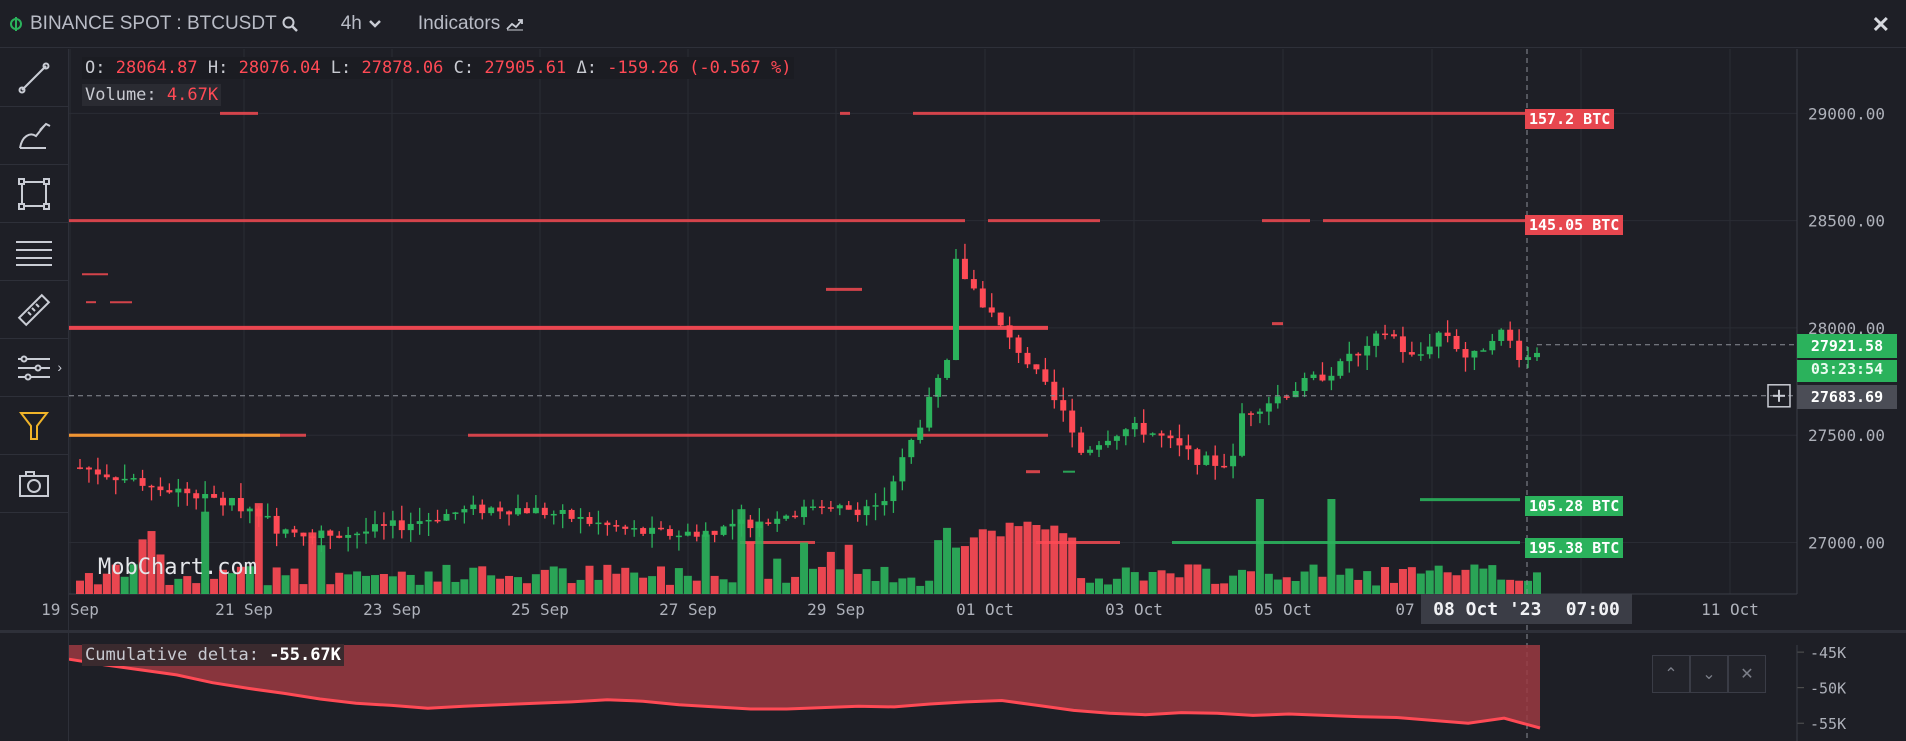 The image size is (1906, 741). I want to click on interval-selector: 4h, so click(361, 24).